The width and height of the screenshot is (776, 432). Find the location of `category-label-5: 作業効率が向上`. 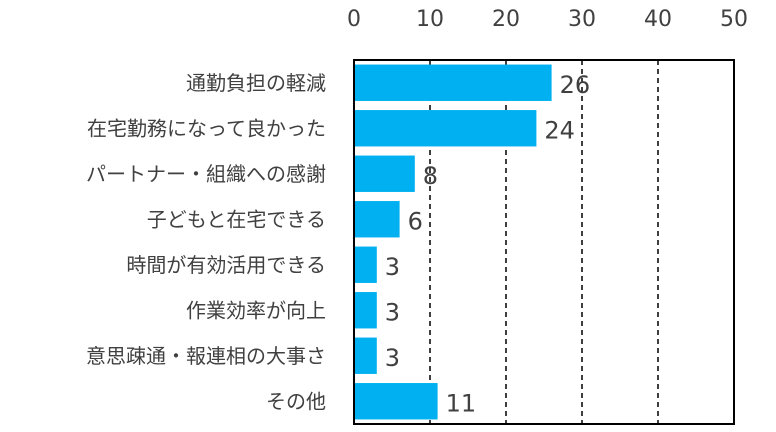

category-label-5: 作業効率が向上 is located at coordinates (256, 310).